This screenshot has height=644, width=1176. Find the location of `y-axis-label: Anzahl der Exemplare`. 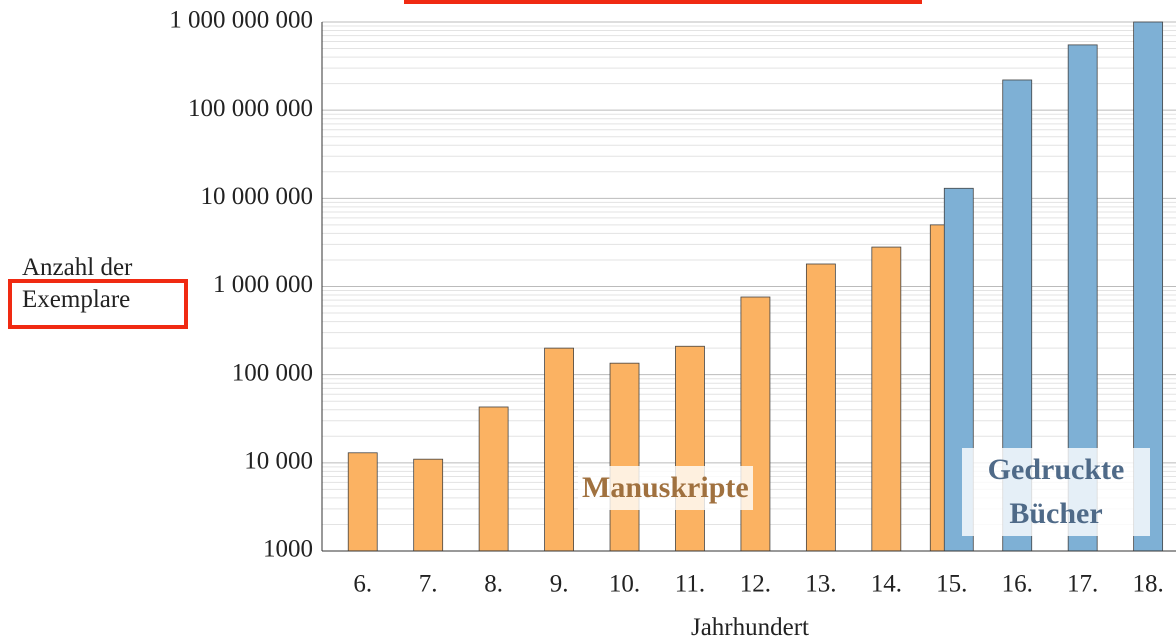

y-axis-label: Anzahl der Exemplare is located at coordinates (77, 283).